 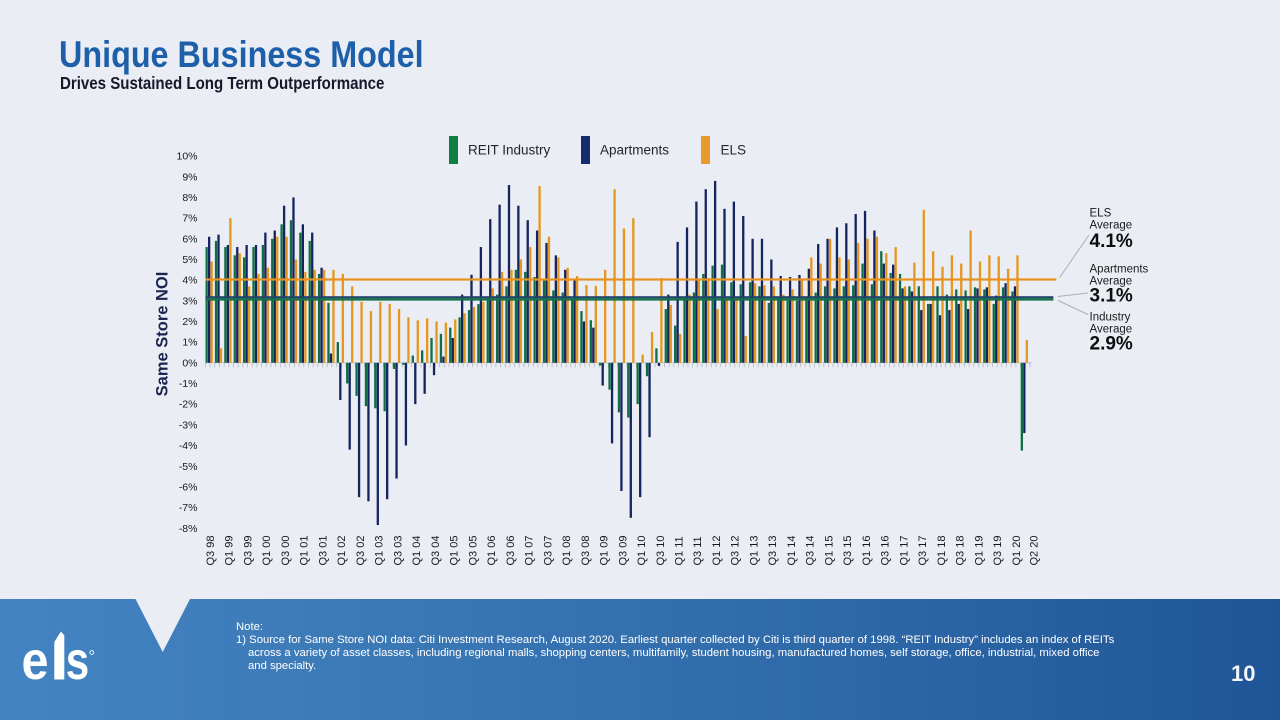 What do you see at coordinates (698, 550) in the screenshot?
I see `svg-text: Q3 11` at bounding box center [698, 550].